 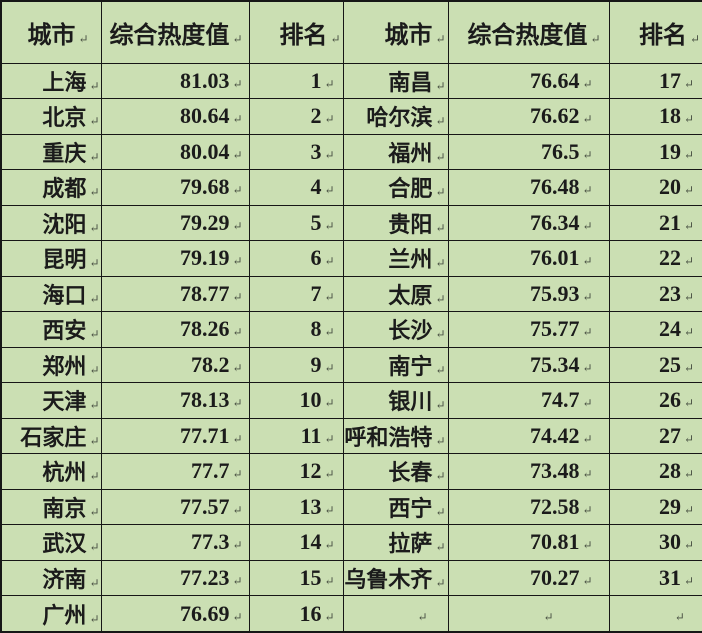 What do you see at coordinates (51, 542) in the screenshot?
I see `city-cell: 武汉 ↵` at bounding box center [51, 542].